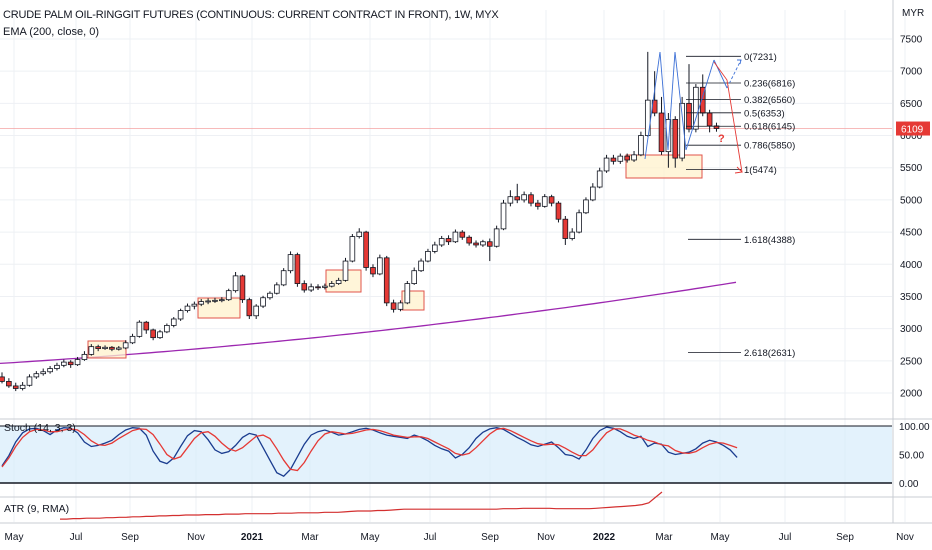 Image resolution: width=932 pixels, height=550 pixels. Describe the element at coordinates (912, 130) in the screenshot. I see `last-price-label: 6109` at that location.